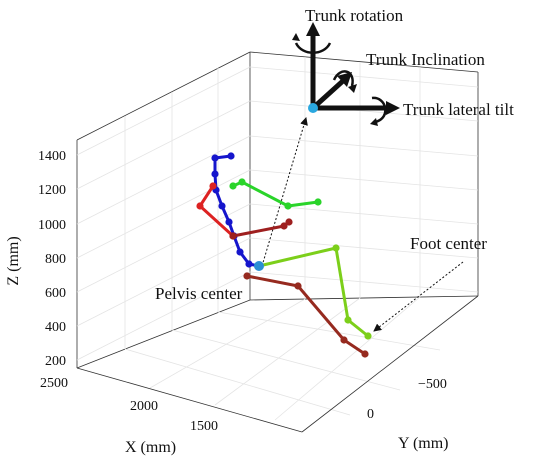 This screenshot has width=550, height=468. I want to click on trunk-inclination-axis, so click(328, 94).